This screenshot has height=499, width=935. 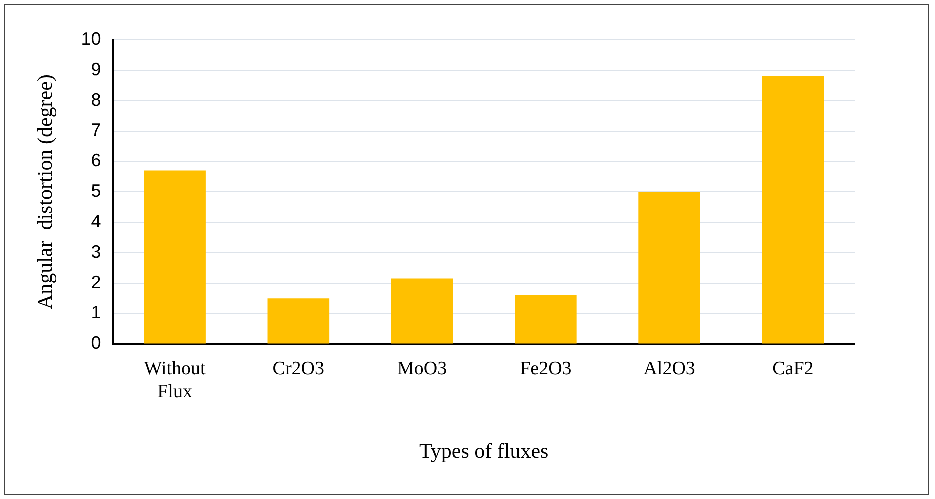 I want to click on y-tick-label: 1, so click(x=96, y=312).